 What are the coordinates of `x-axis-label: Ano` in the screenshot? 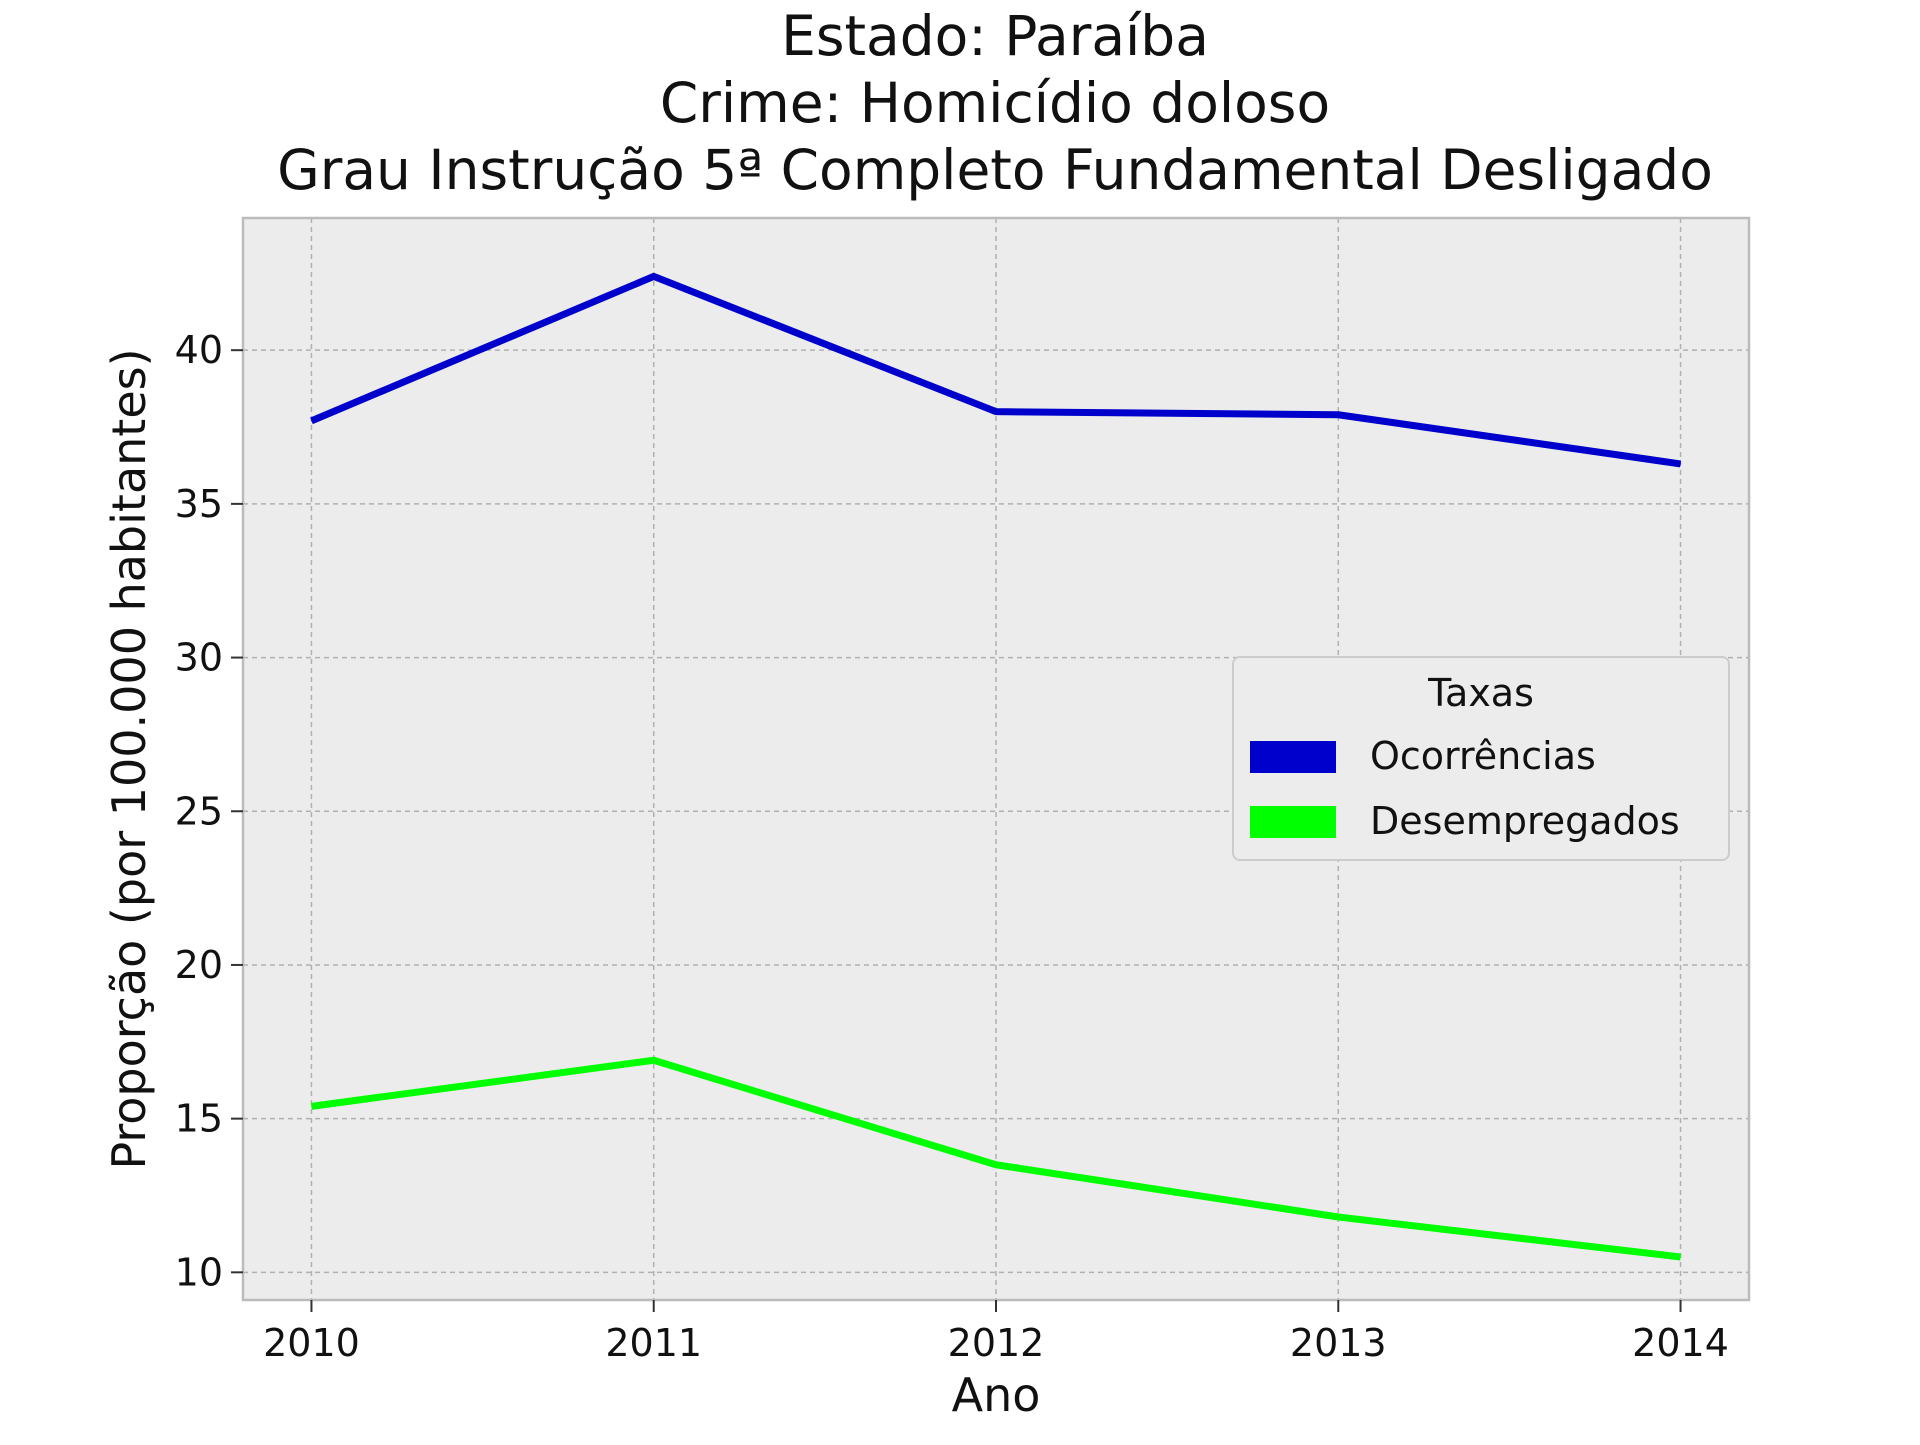 It's located at (996, 1395).